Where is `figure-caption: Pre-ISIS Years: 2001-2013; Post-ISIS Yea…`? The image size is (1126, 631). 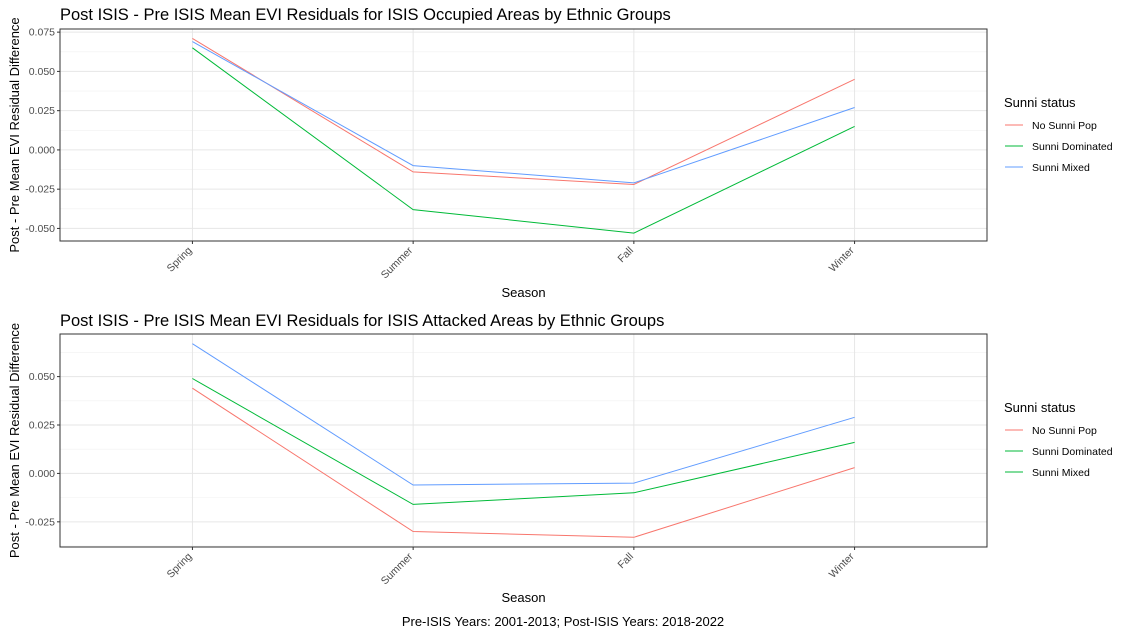
figure-caption: Pre-ISIS Years: 2001-2013; Post-ISIS Yea… is located at coordinates (563, 621).